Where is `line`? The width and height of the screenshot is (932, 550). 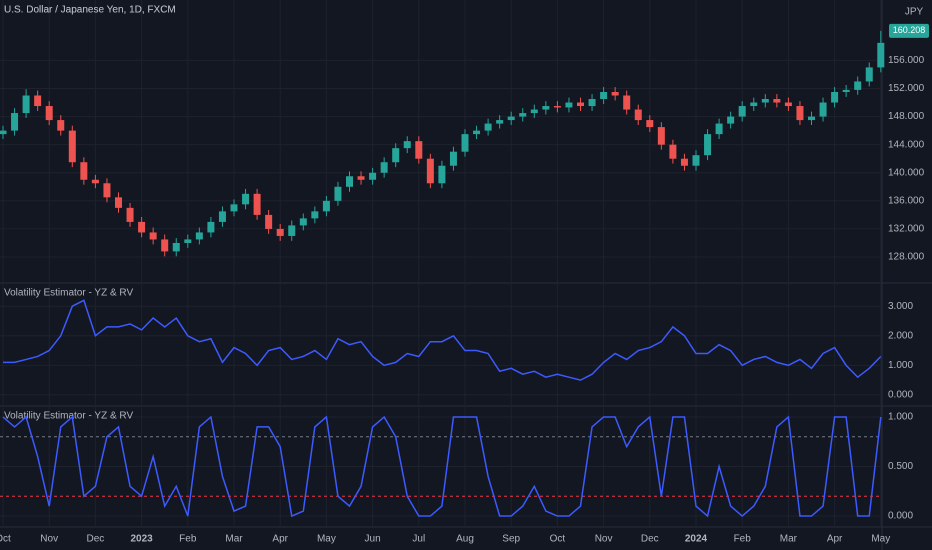
line is located at coordinates (442, 340).